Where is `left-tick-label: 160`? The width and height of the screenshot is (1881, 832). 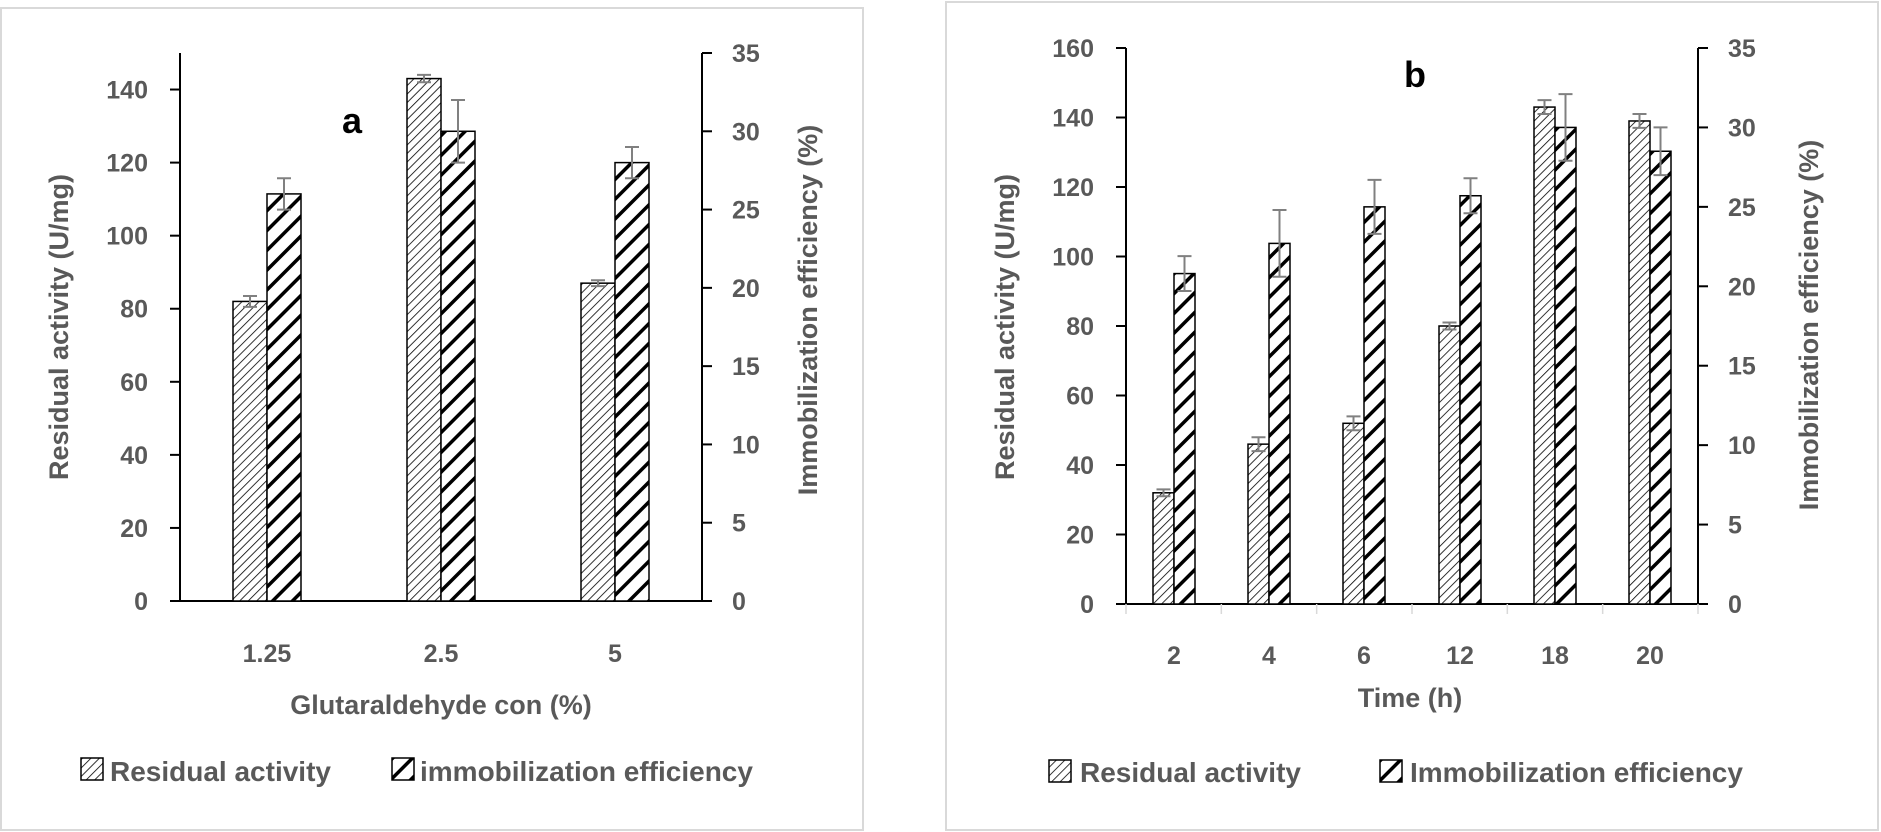
left-tick-label: 160 is located at coordinates (1073, 49).